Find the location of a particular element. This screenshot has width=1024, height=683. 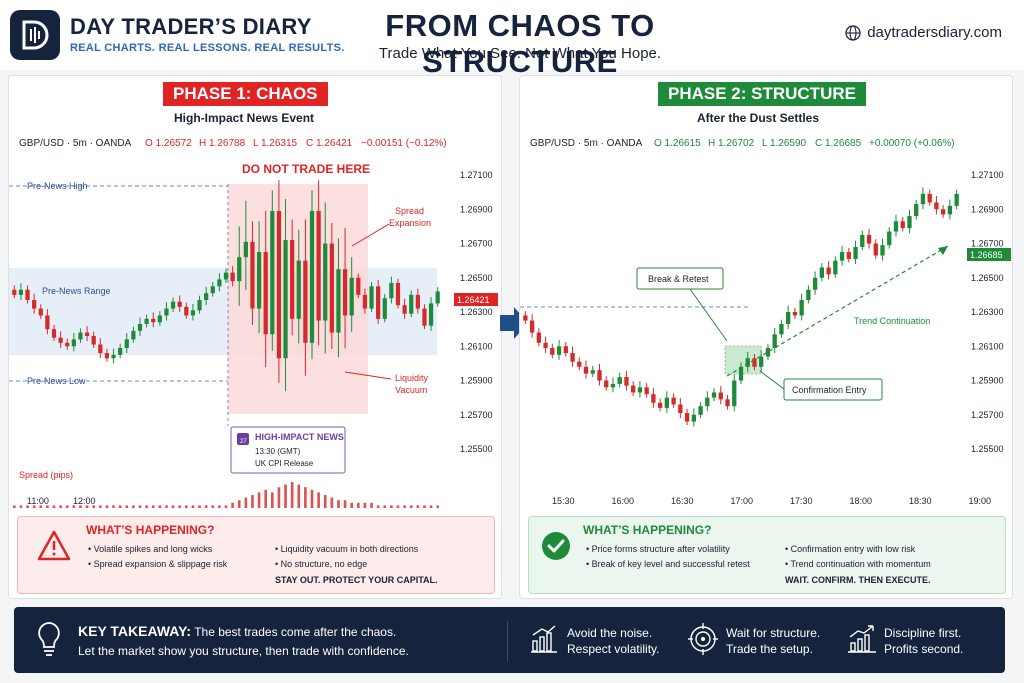

site-url: daytradersdiary.com is located at coordinates (934, 32).